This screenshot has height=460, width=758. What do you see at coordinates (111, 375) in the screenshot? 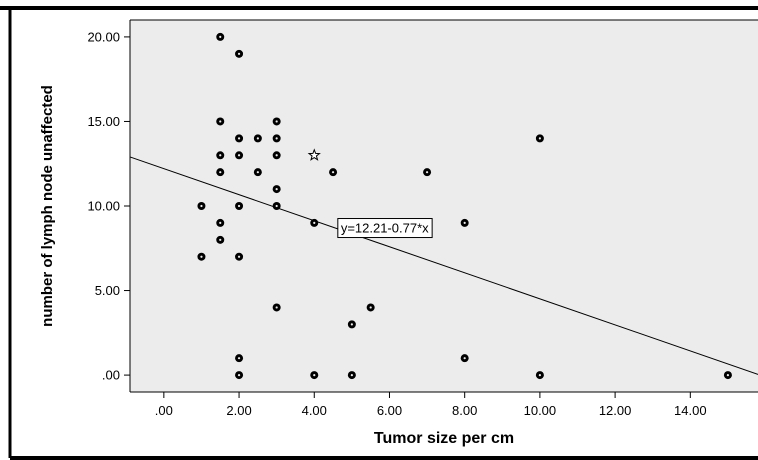
I see `y-tick-label: .00` at bounding box center [111, 375].